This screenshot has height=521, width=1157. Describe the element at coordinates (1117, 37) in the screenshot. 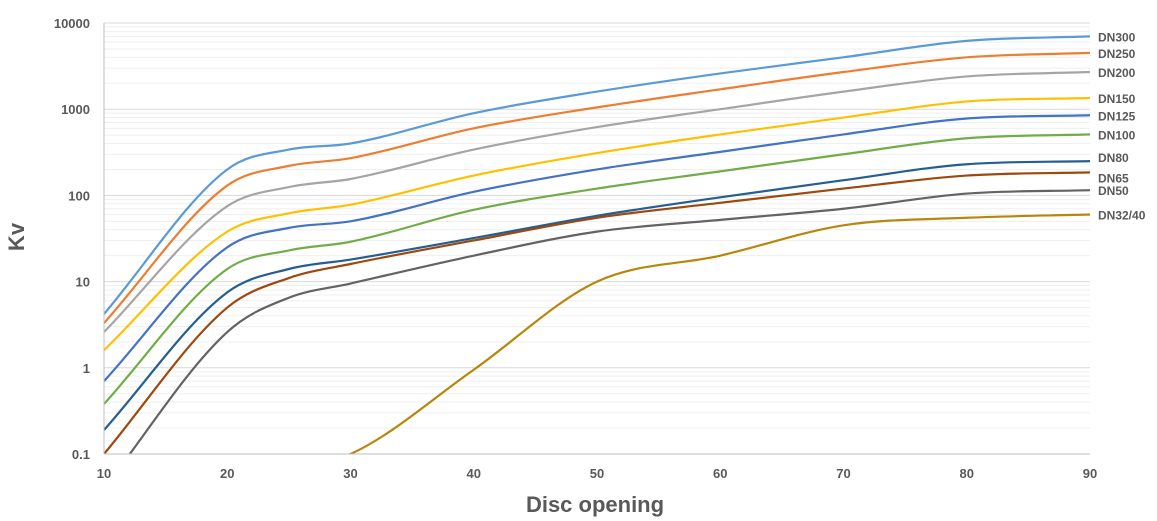

I see `series-label-dn300: DN300` at that location.